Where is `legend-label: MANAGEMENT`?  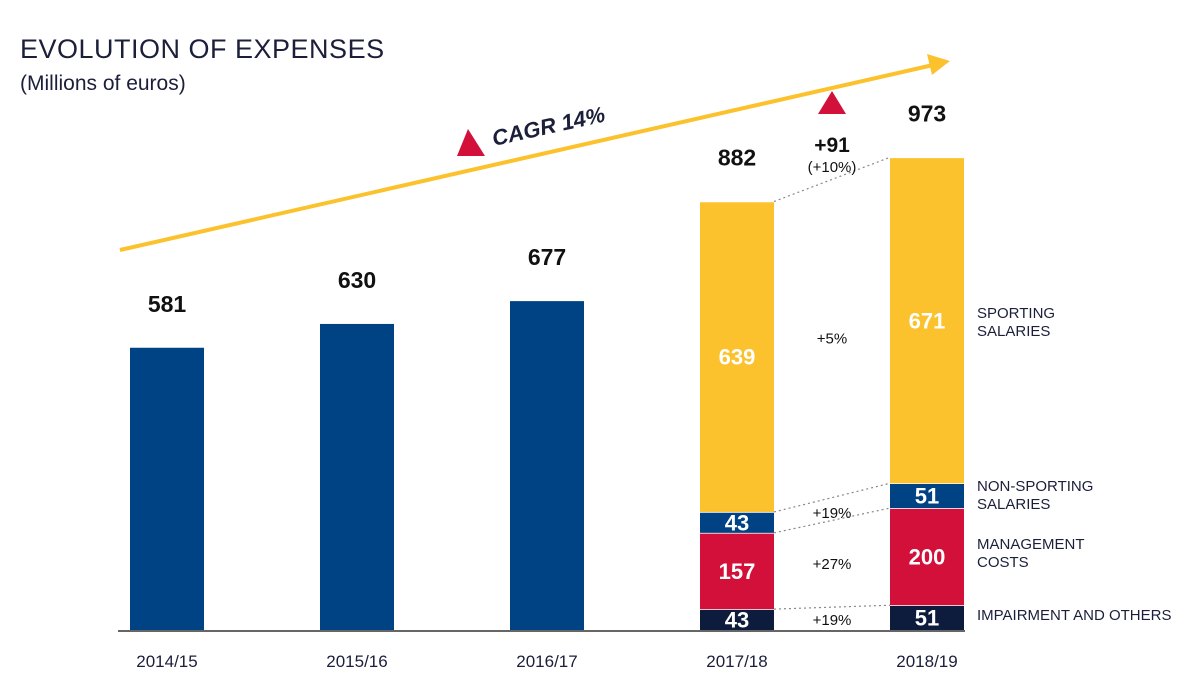
legend-label: MANAGEMENT is located at coordinates (1031, 544).